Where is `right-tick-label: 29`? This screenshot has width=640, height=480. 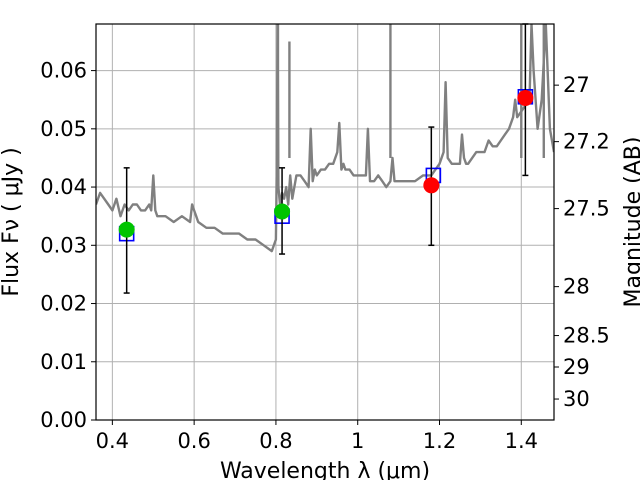 right-tick-label: 29 is located at coordinates (576, 367).